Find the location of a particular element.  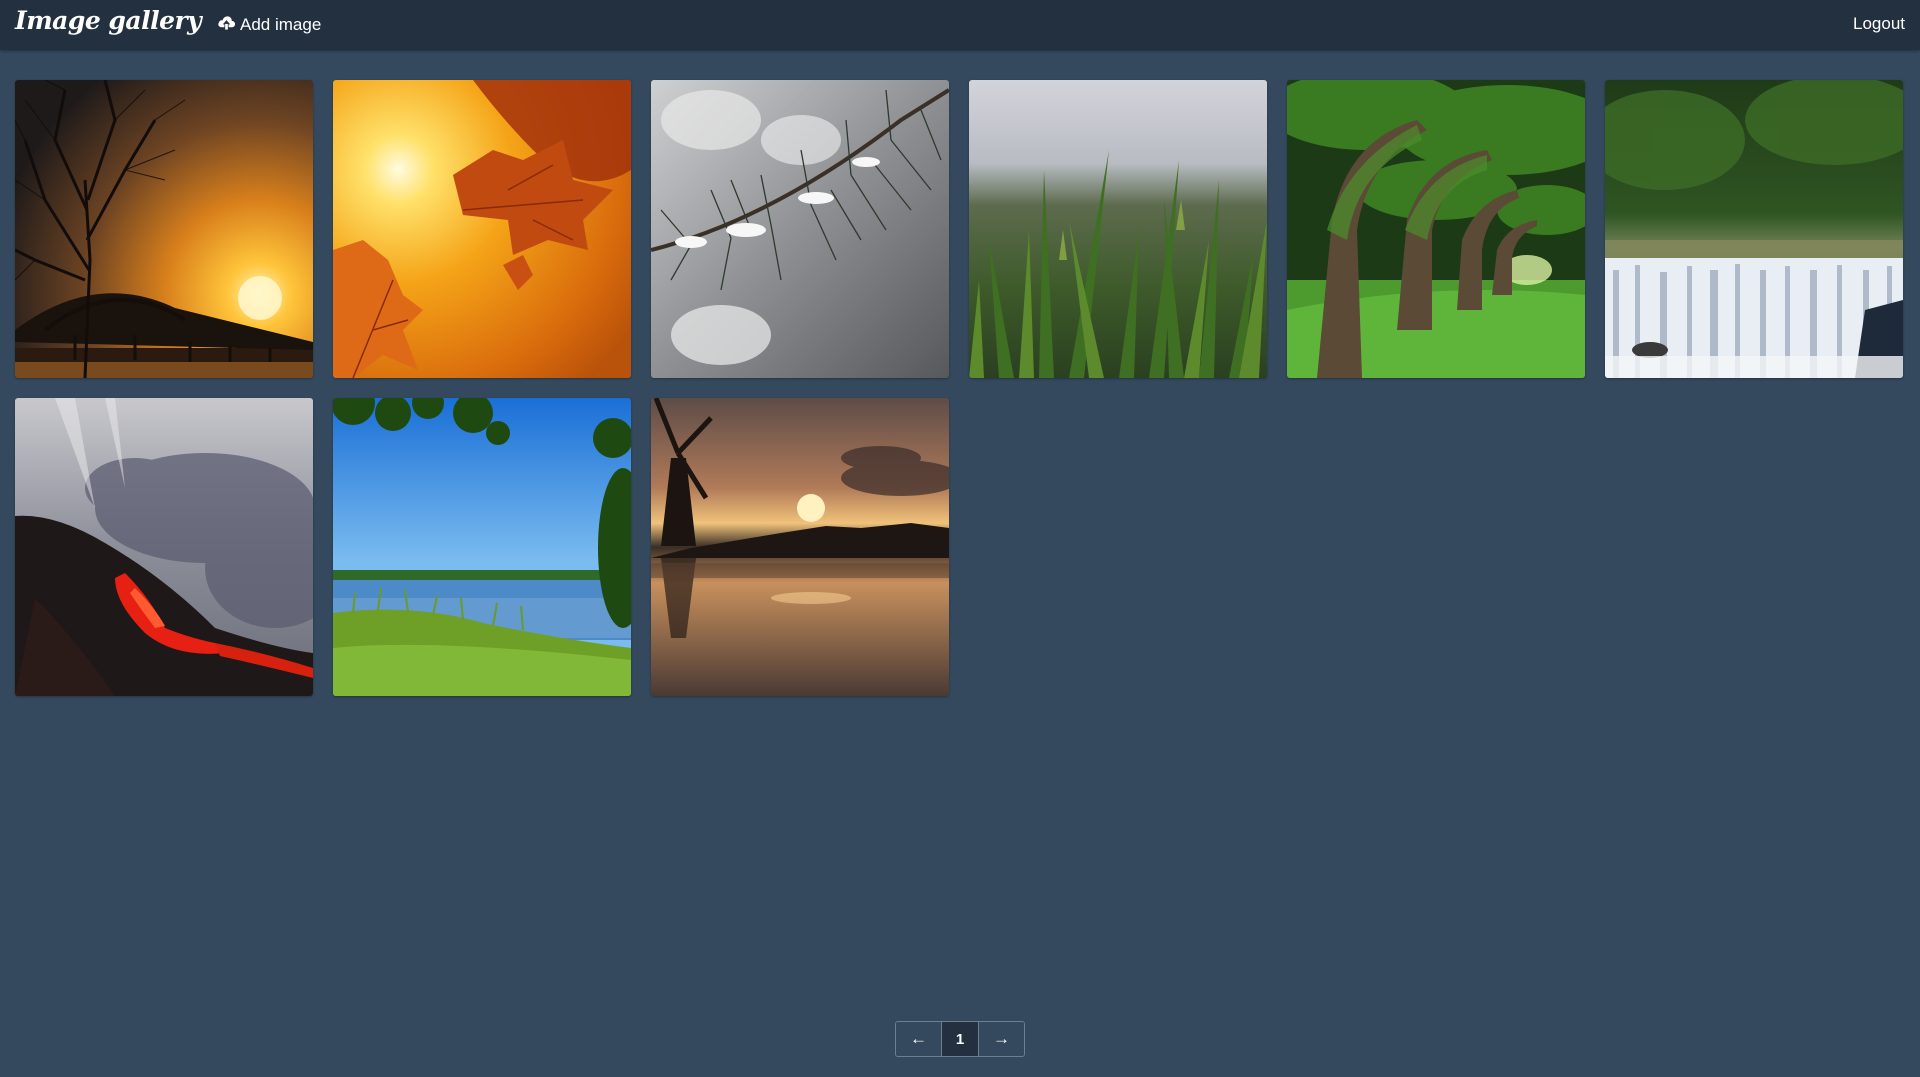

current-page-button: 1 is located at coordinates (960, 1039).